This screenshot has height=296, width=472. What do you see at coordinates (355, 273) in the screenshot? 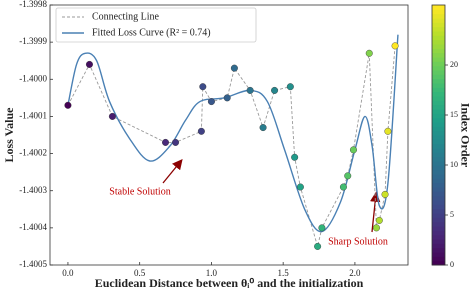
I see `x-tick-label: 2.0` at bounding box center [355, 273].